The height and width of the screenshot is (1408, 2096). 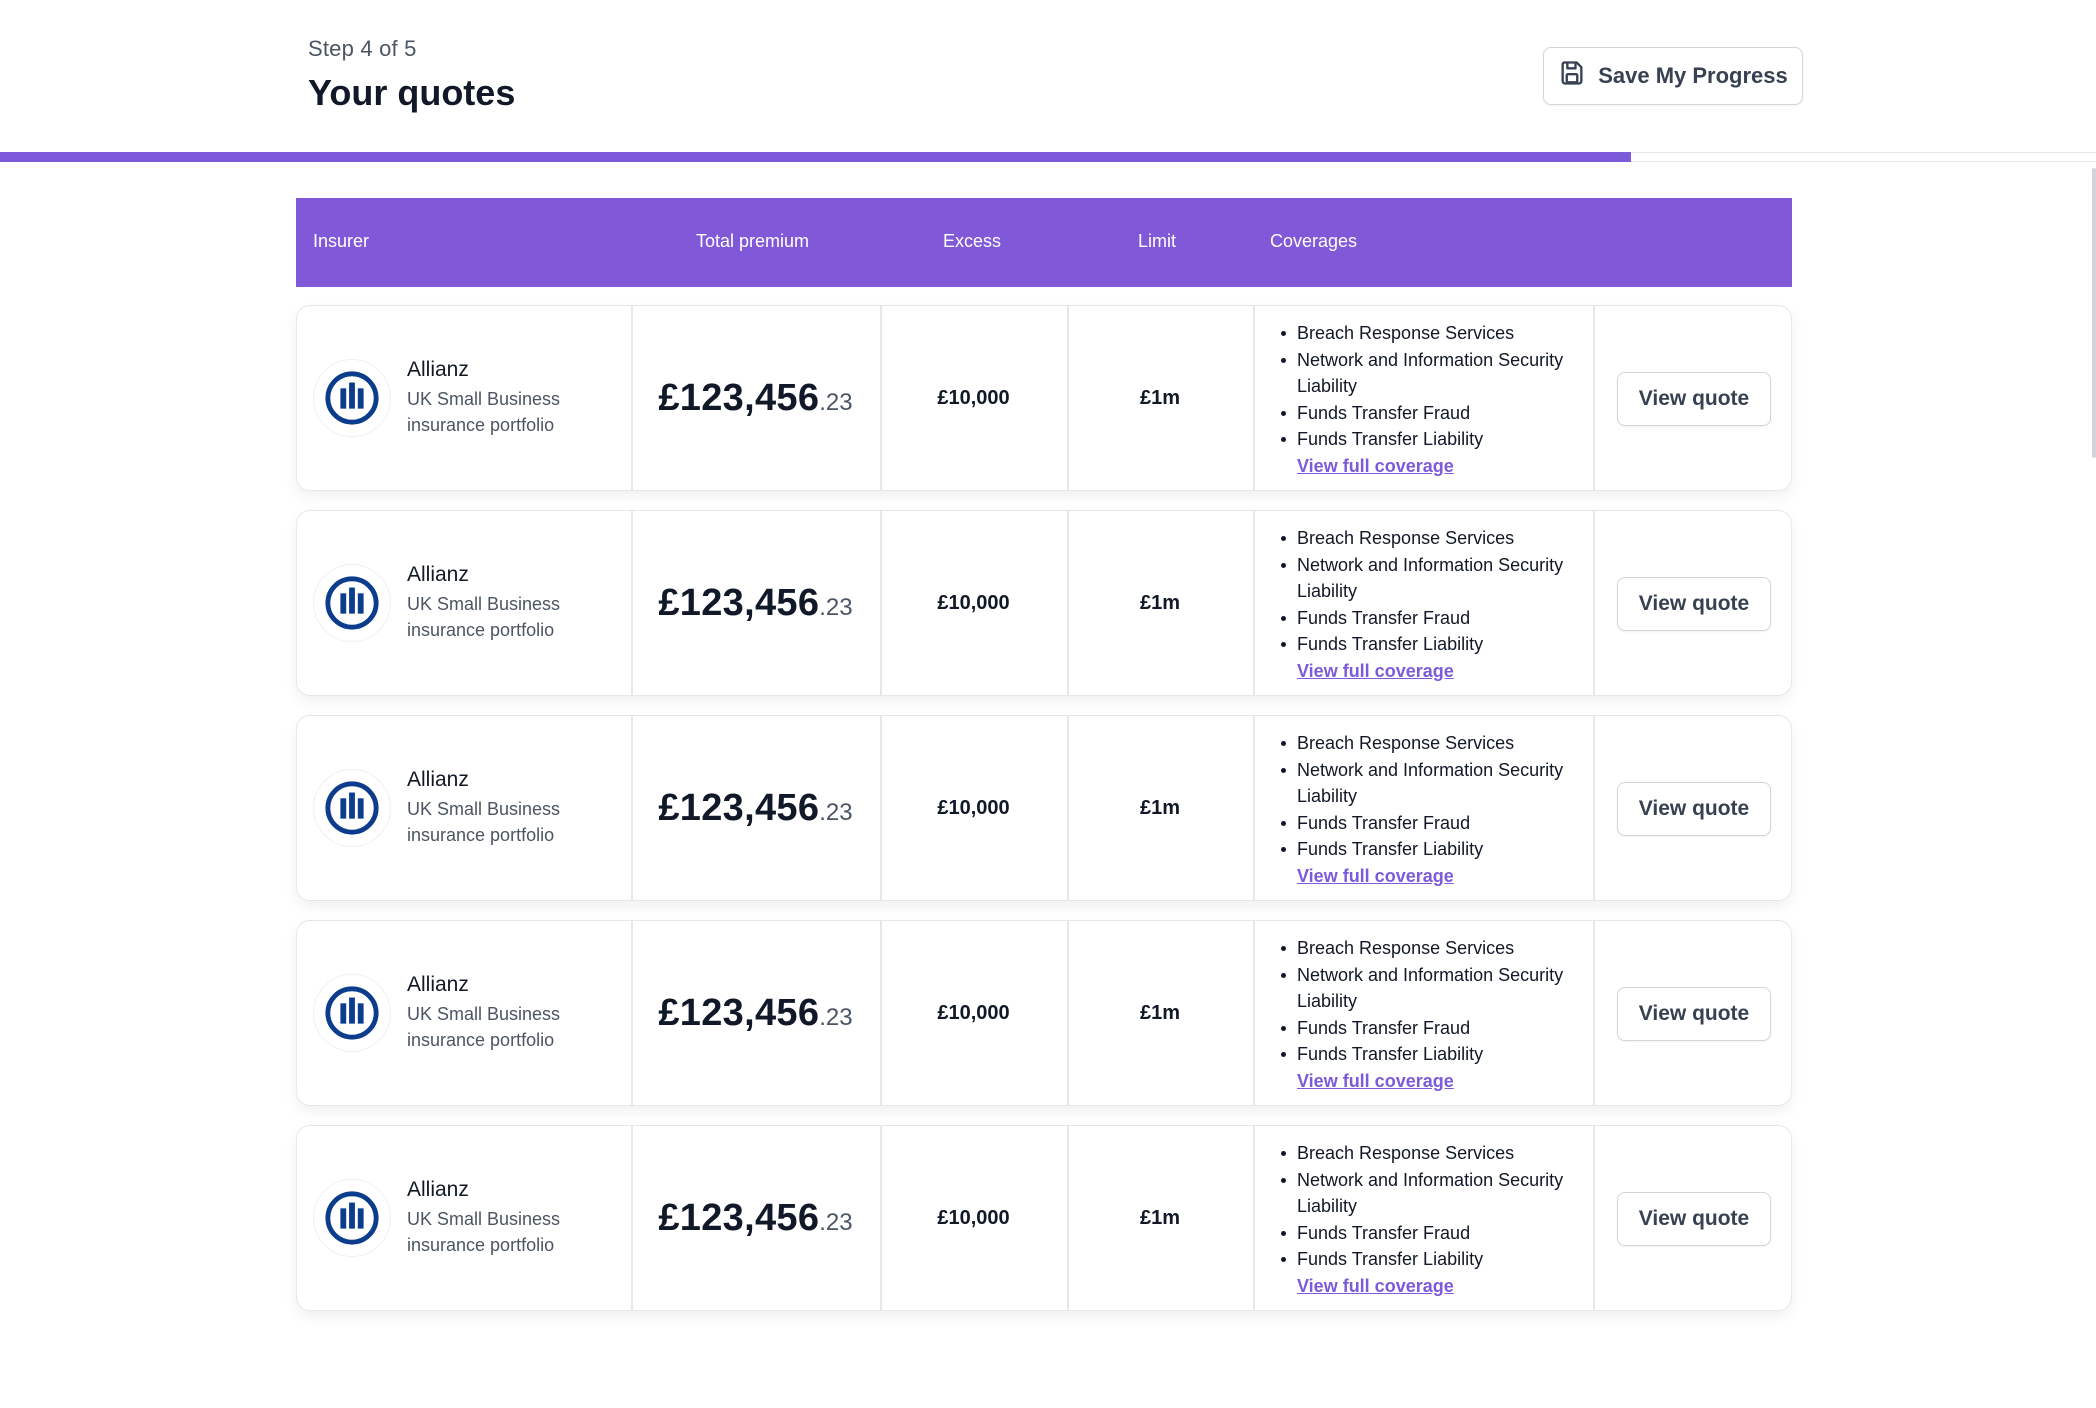 I want to click on column-header-excess: Excess, so click(x=972, y=241).